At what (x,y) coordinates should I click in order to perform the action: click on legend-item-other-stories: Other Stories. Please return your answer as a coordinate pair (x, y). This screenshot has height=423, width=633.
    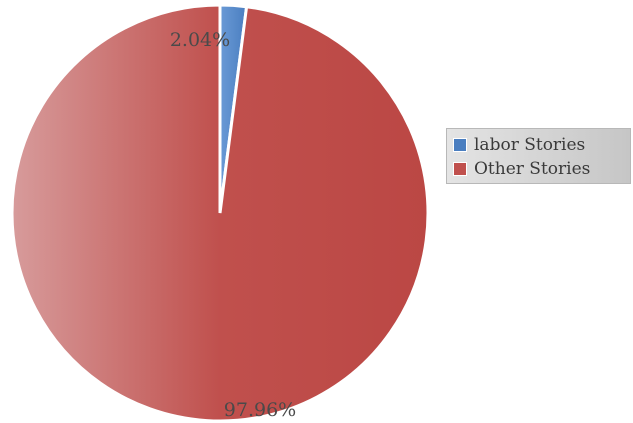
    Looking at the image, I should click on (538, 169).